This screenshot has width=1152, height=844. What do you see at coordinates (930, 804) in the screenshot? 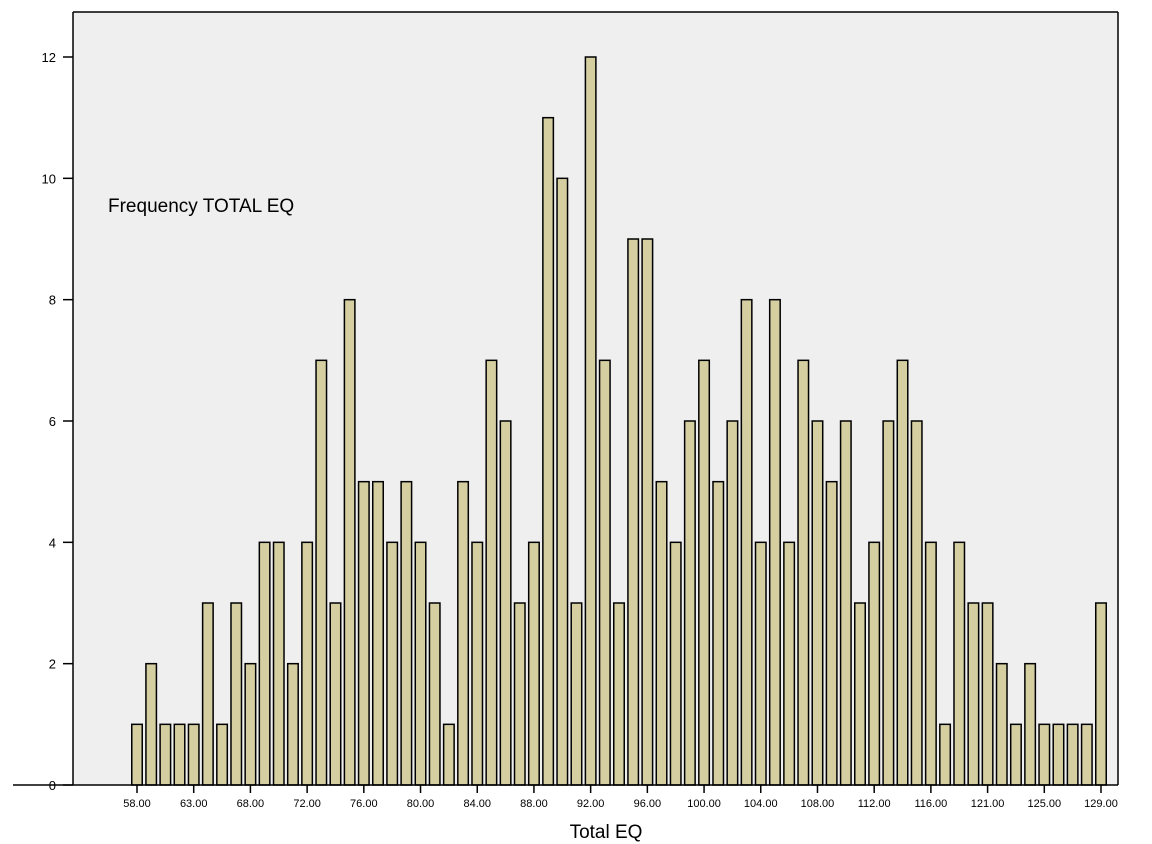
I see `x-tick-label: 116.00` at bounding box center [930, 804].